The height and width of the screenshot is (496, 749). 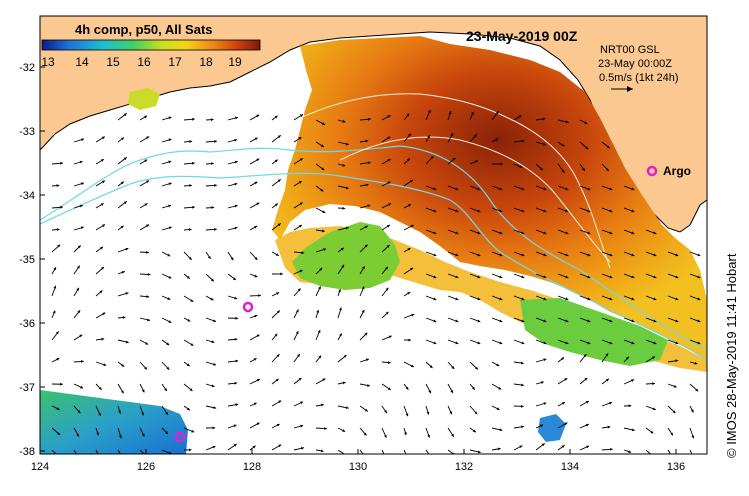 I want to click on product-time: 23-May 00:00Z, so click(x=635, y=64).